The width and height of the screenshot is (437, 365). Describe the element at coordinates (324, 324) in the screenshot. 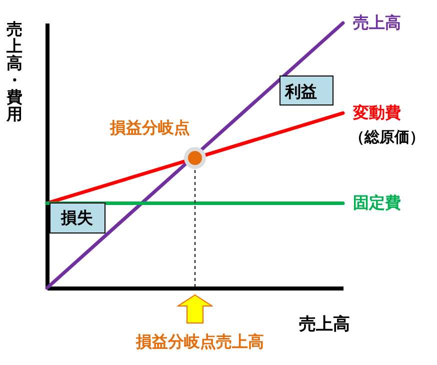

I see `x-axis-title: 売上高` at that location.